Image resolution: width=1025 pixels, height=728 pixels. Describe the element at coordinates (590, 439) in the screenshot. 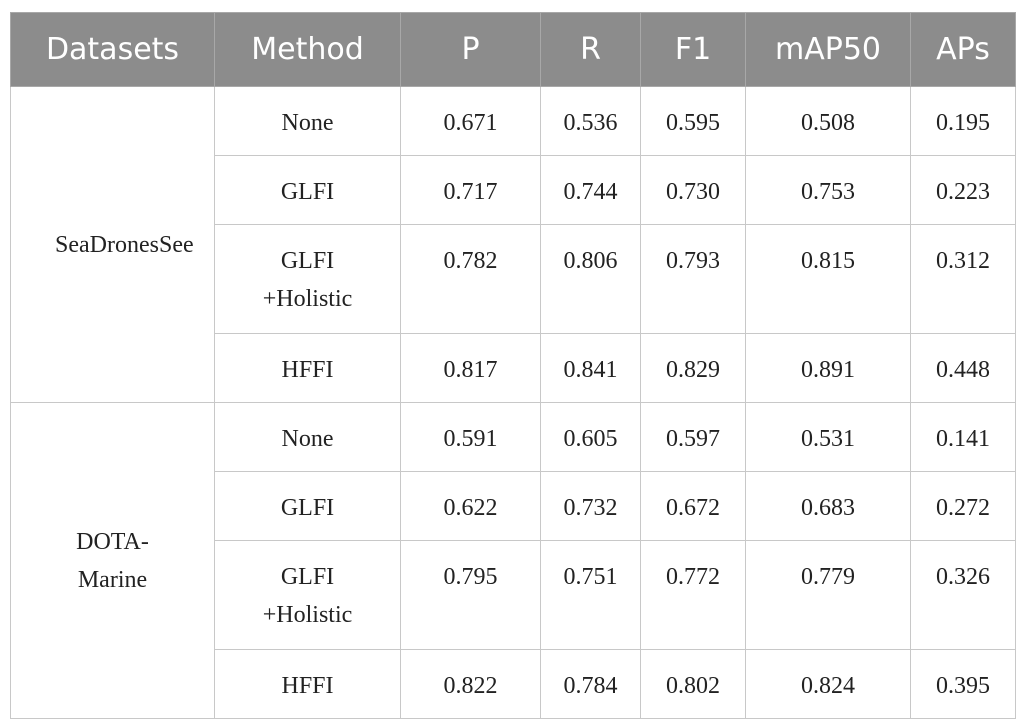

I see `metric-value: 0.605` at that location.